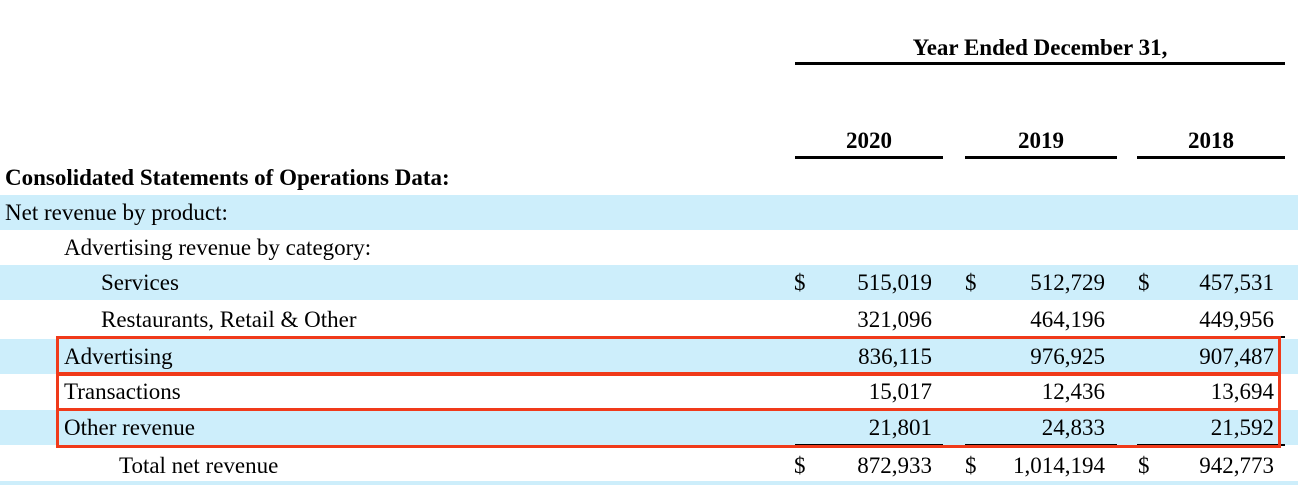  What do you see at coordinates (116, 212) in the screenshot?
I see `net-revenue-label: Net revenue by product:` at bounding box center [116, 212].